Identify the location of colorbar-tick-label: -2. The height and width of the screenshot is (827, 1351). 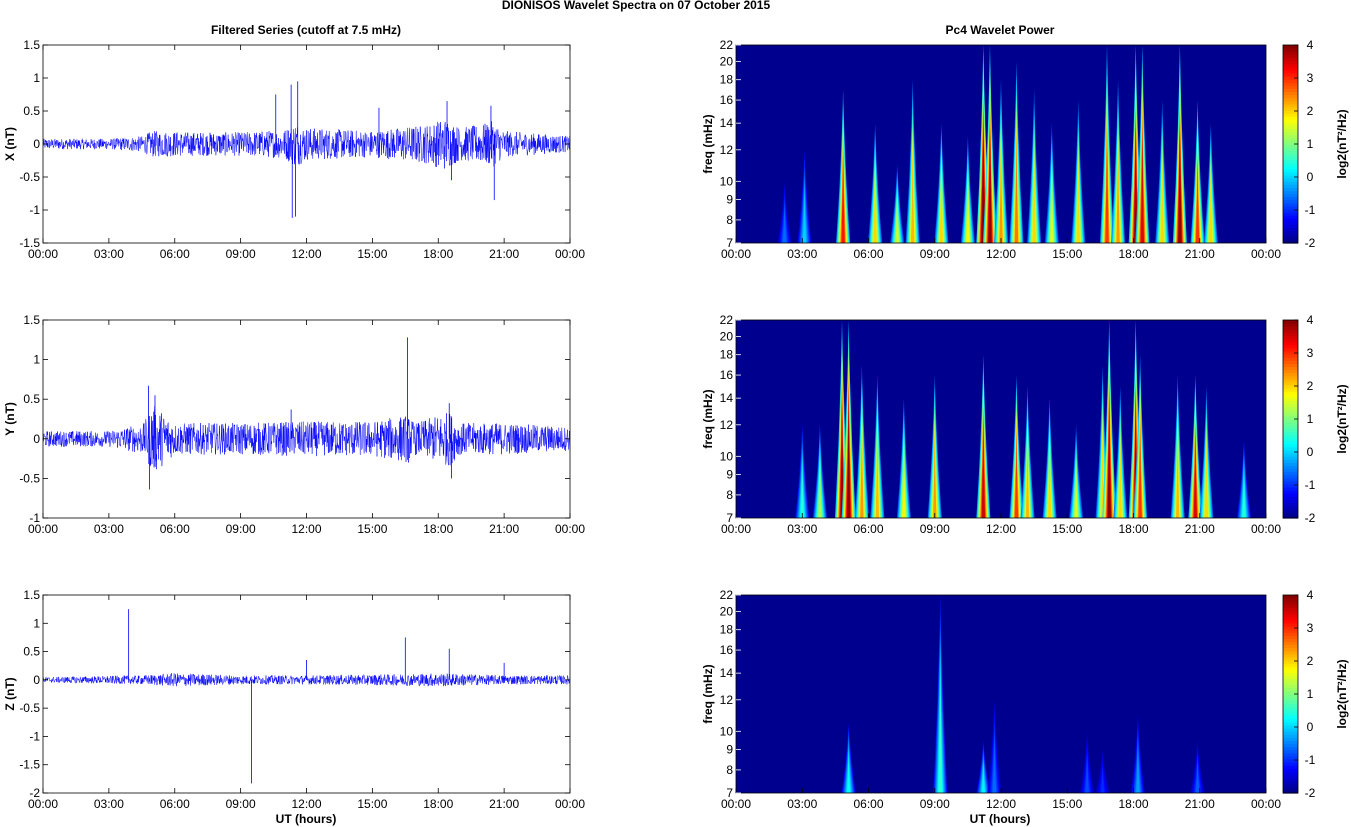
(1310, 243).